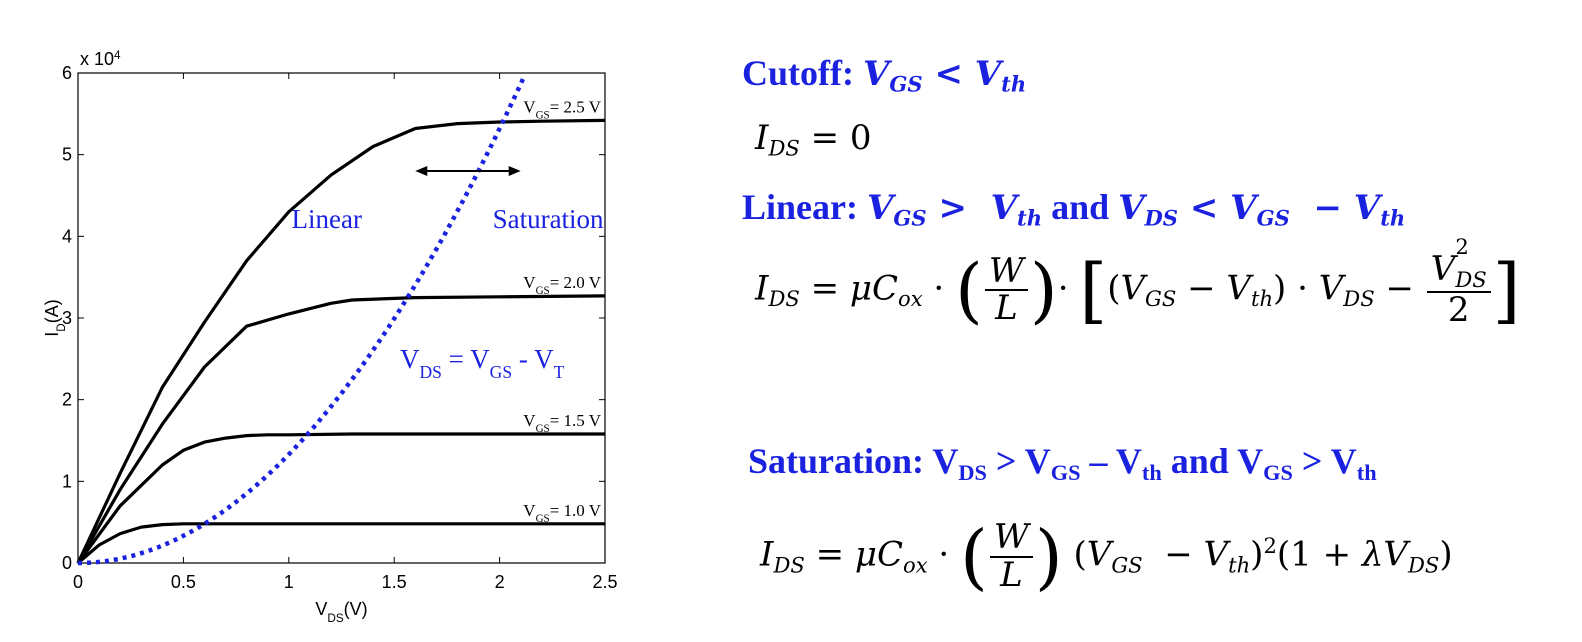 This screenshot has height=642, width=1582. What do you see at coordinates (884, 75) in the screenshot?
I see `cutoff-heading: Cutoff: VGS < Vth` at bounding box center [884, 75].